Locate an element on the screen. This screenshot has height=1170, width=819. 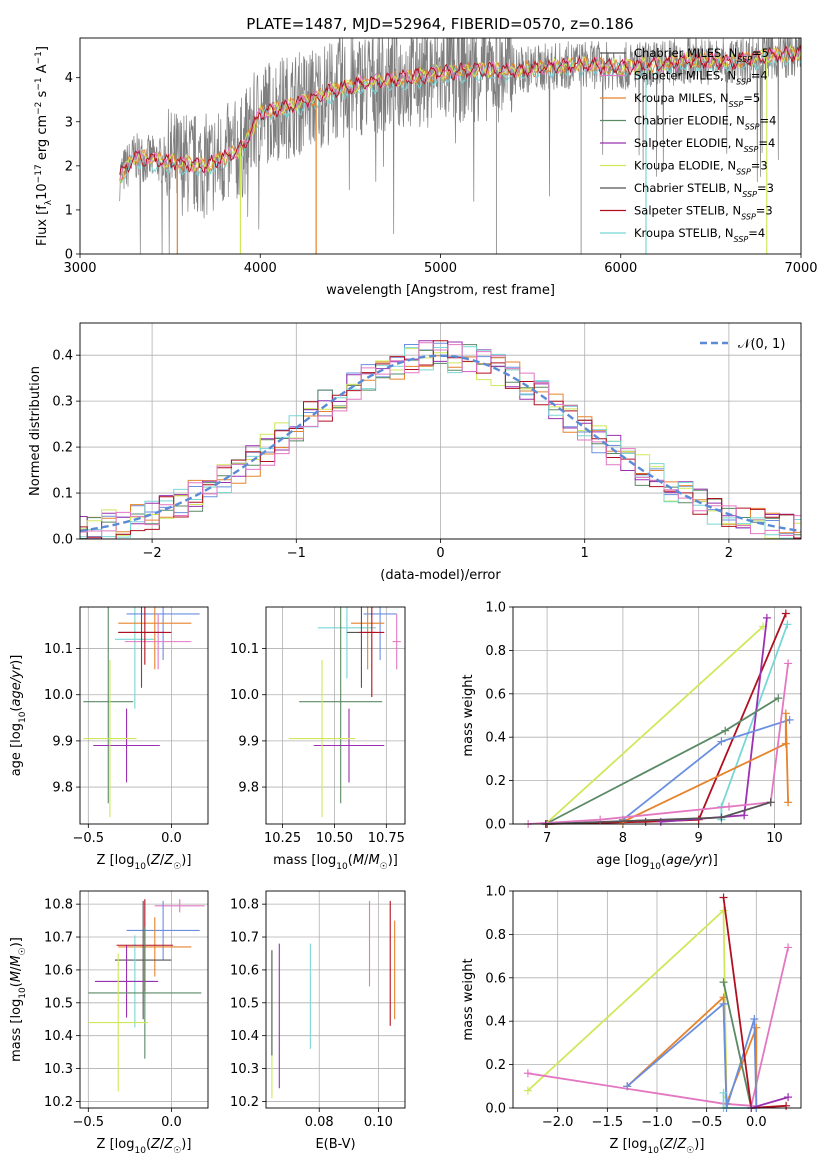
x-tick-label: −1 is located at coordinates (296, 553).